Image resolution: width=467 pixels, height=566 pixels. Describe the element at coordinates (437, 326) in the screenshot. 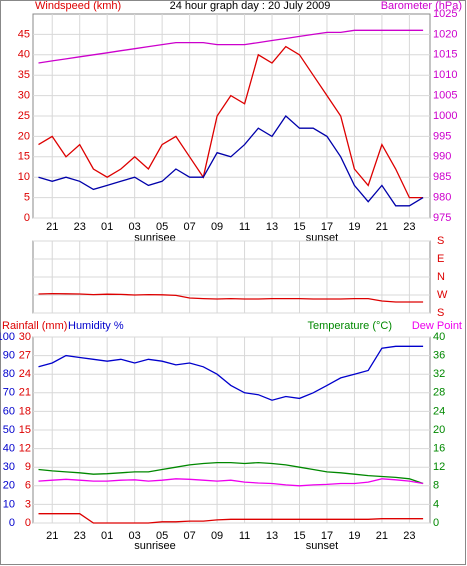

I see `legend-label: Dew Point` at that location.